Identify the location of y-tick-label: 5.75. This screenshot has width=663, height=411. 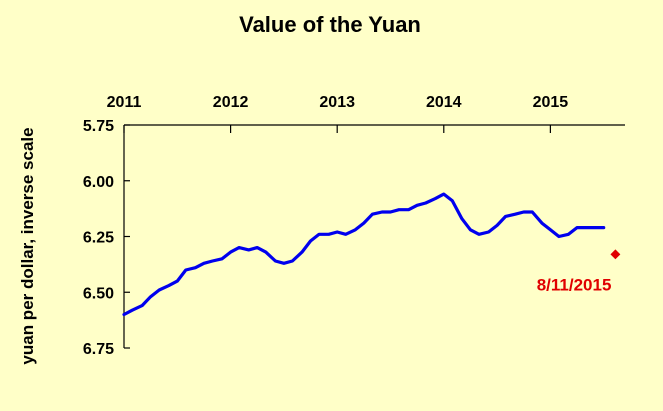
(98, 126).